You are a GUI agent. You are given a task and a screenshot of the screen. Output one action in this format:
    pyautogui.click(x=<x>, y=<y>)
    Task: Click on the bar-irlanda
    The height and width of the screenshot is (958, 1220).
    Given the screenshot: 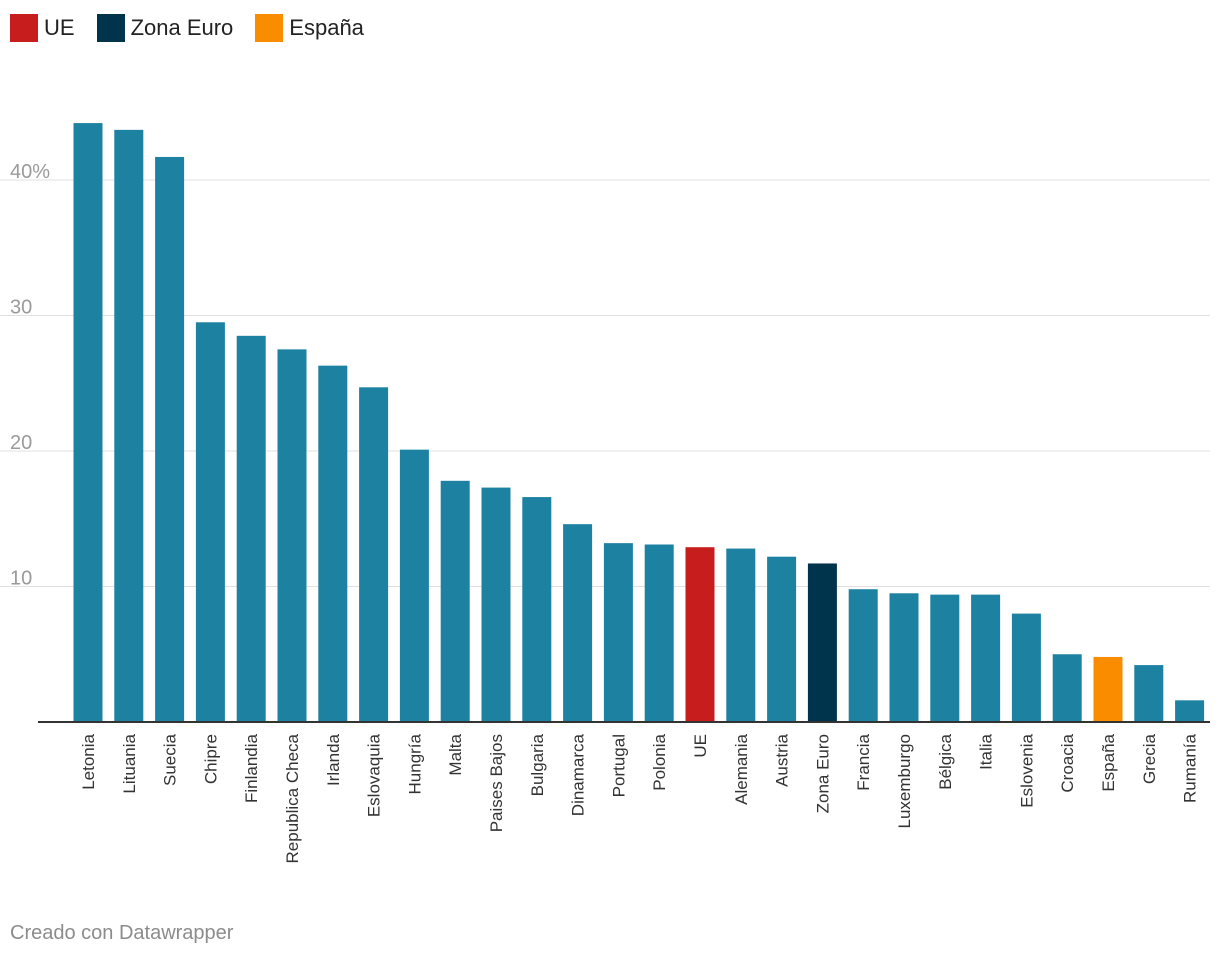 What is the action you would take?
    pyautogui.click(x=333, y=543)
    